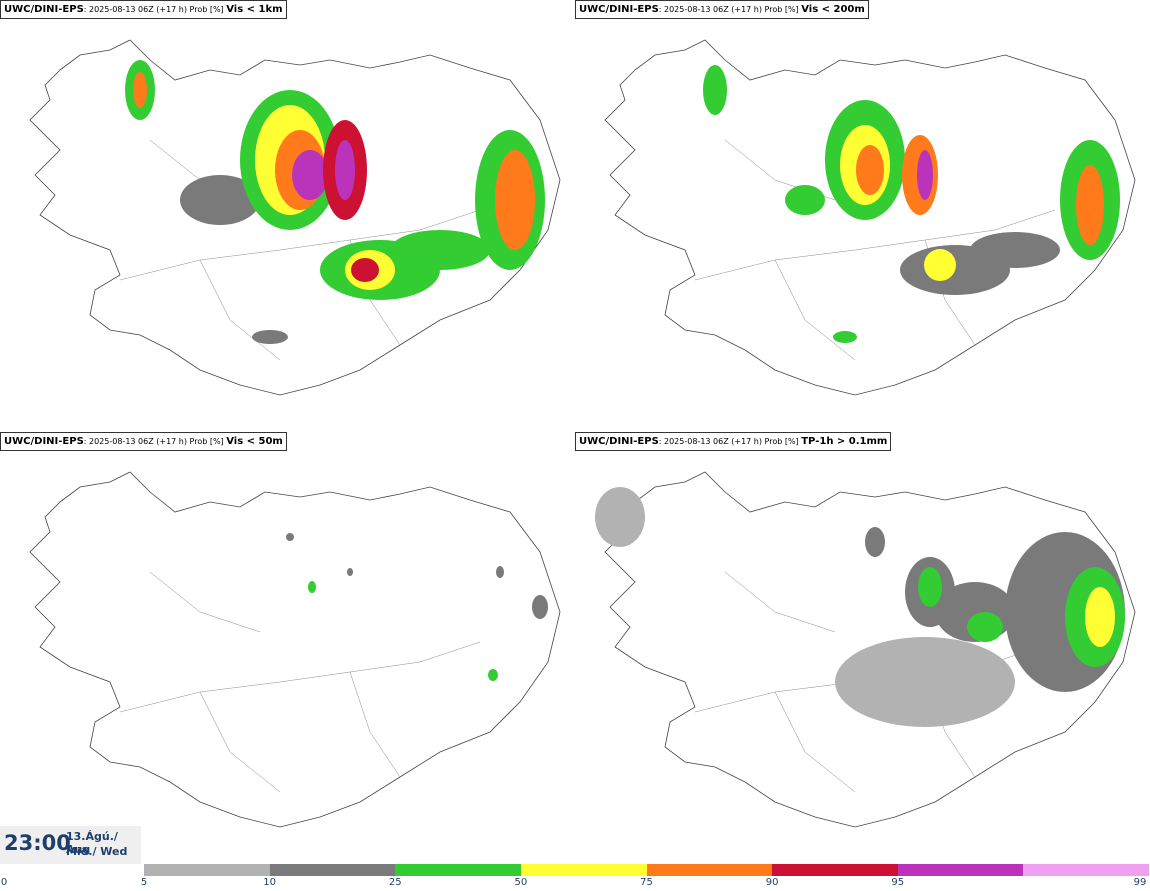  I want to click on legend-tick-label: 0, so click(4, 882).